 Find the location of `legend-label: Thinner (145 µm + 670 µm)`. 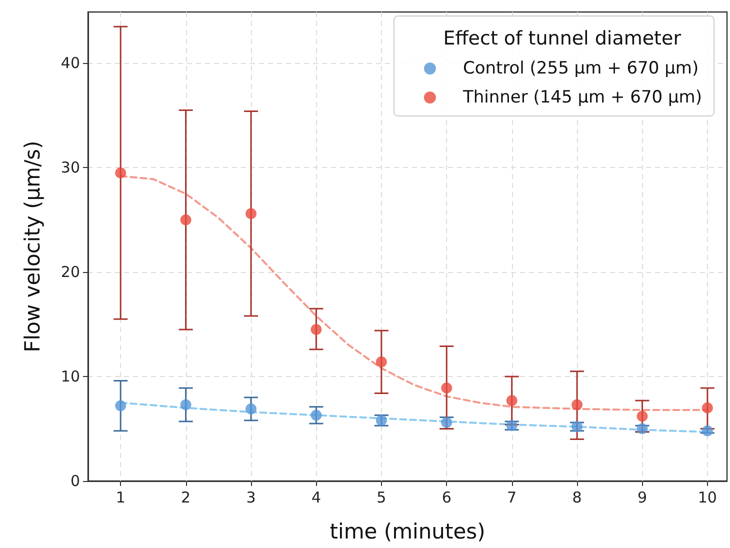

legend-label: Thinner (145 µm + 670 µm) is located at coordinates (582, 98).